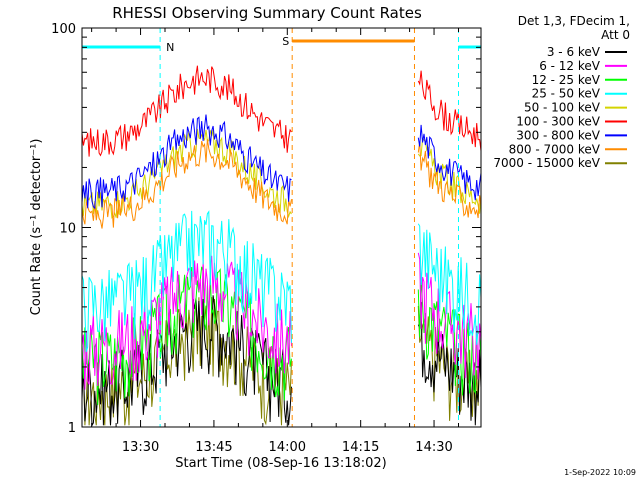 This screenshot has width=640, height=480. I want to click on legend-entry-label: 3 - 6 keV, so click(574, 52).